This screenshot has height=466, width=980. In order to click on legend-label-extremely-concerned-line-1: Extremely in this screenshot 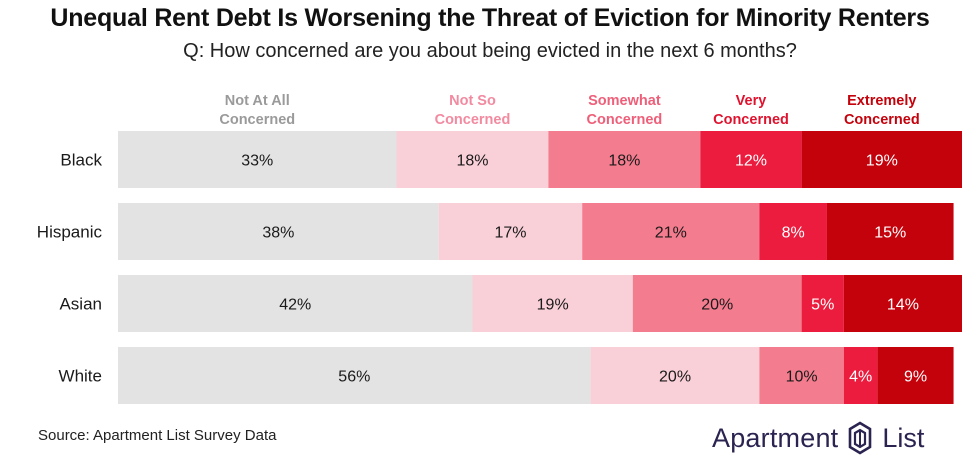, I will do `click(881, 101)`.